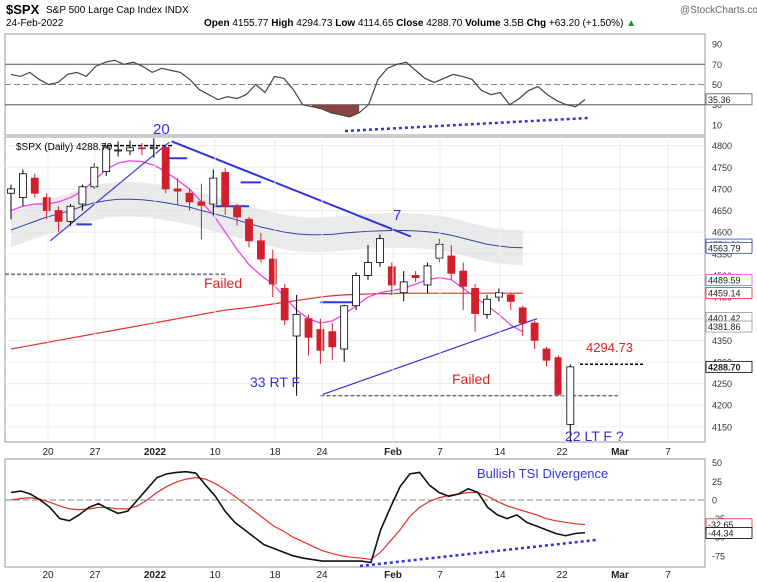 Image resolution: width=757 pixels, height=582 pixels. I want to click on rsi-tick-label: 90, so click(717, 45).